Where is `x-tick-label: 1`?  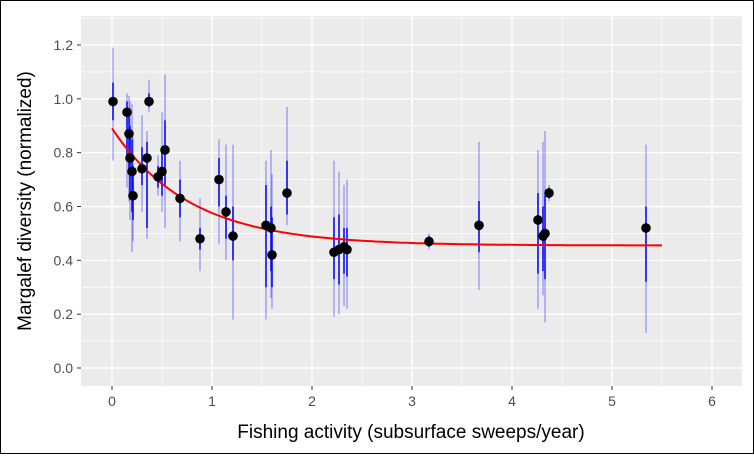 x-tick-label: 1 is located at coordinates (212, 401).